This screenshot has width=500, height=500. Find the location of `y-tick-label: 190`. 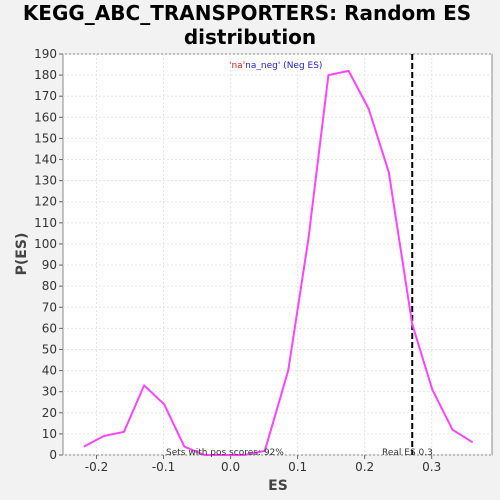

y-tick-label: 190 is located at coordinates (45, 54).